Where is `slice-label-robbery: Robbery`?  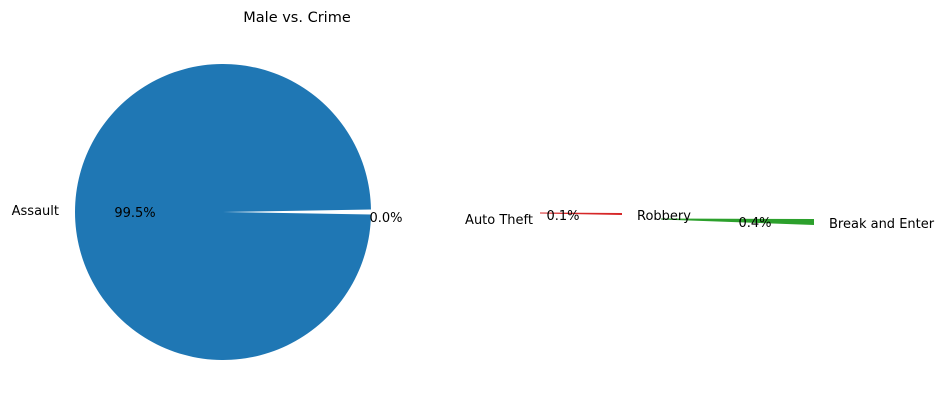
slice-label-robbery: Robbery is located at coordinates (664, 216).